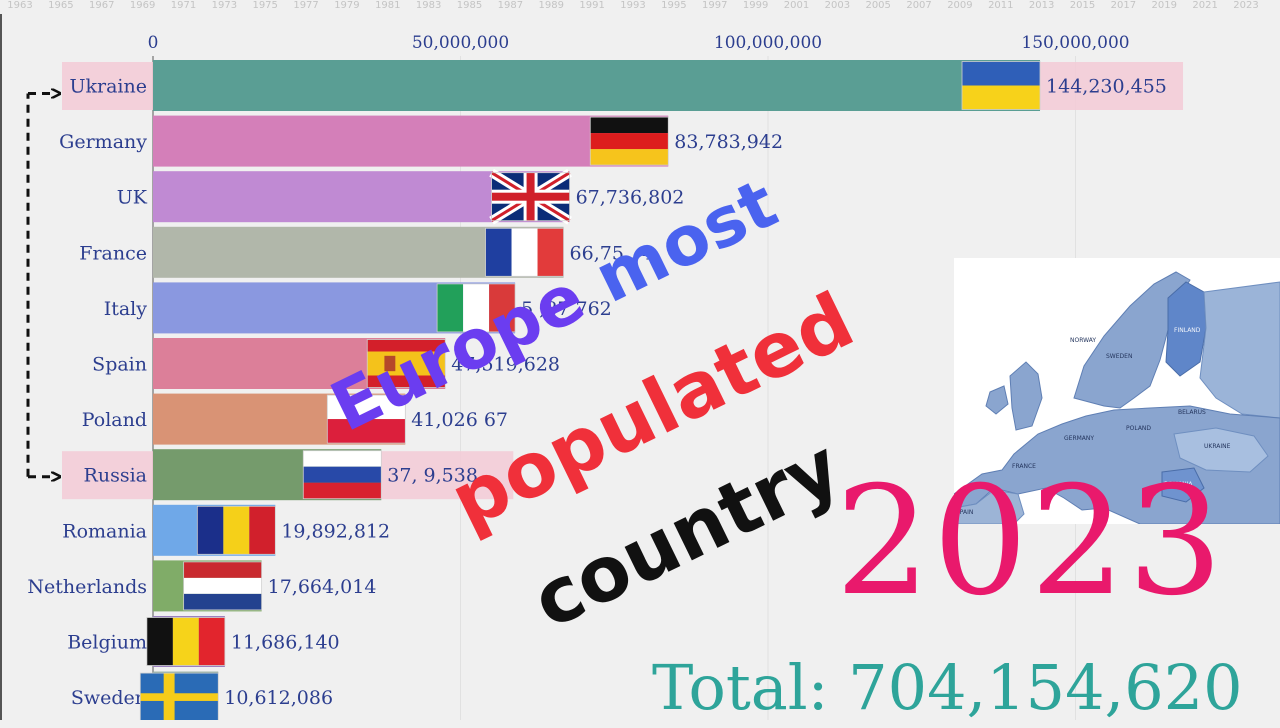 This screenshot has width=1280, height=728. I want to click on map-label-belarus: BELARUS, so click(1192, 412).